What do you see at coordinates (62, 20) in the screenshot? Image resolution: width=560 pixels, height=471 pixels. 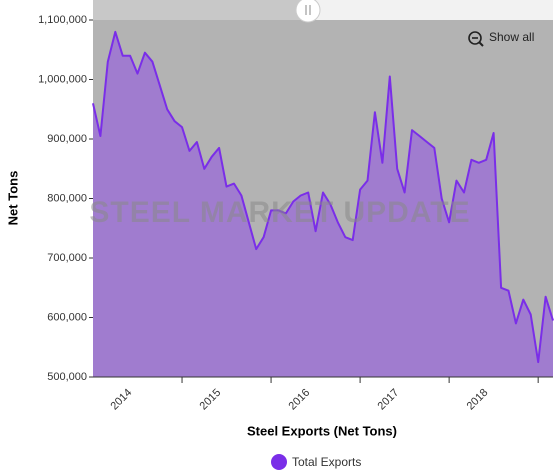 I see `y-tick-label: 1,100,000` at bounding box center [62, 20].